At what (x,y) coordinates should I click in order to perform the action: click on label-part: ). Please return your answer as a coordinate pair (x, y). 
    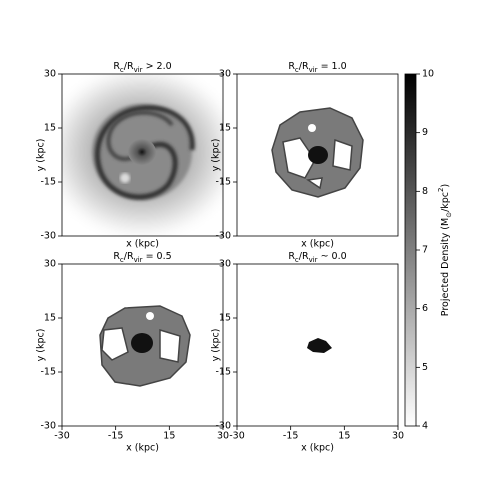
    Looking at the image, I should click on (445, 186).